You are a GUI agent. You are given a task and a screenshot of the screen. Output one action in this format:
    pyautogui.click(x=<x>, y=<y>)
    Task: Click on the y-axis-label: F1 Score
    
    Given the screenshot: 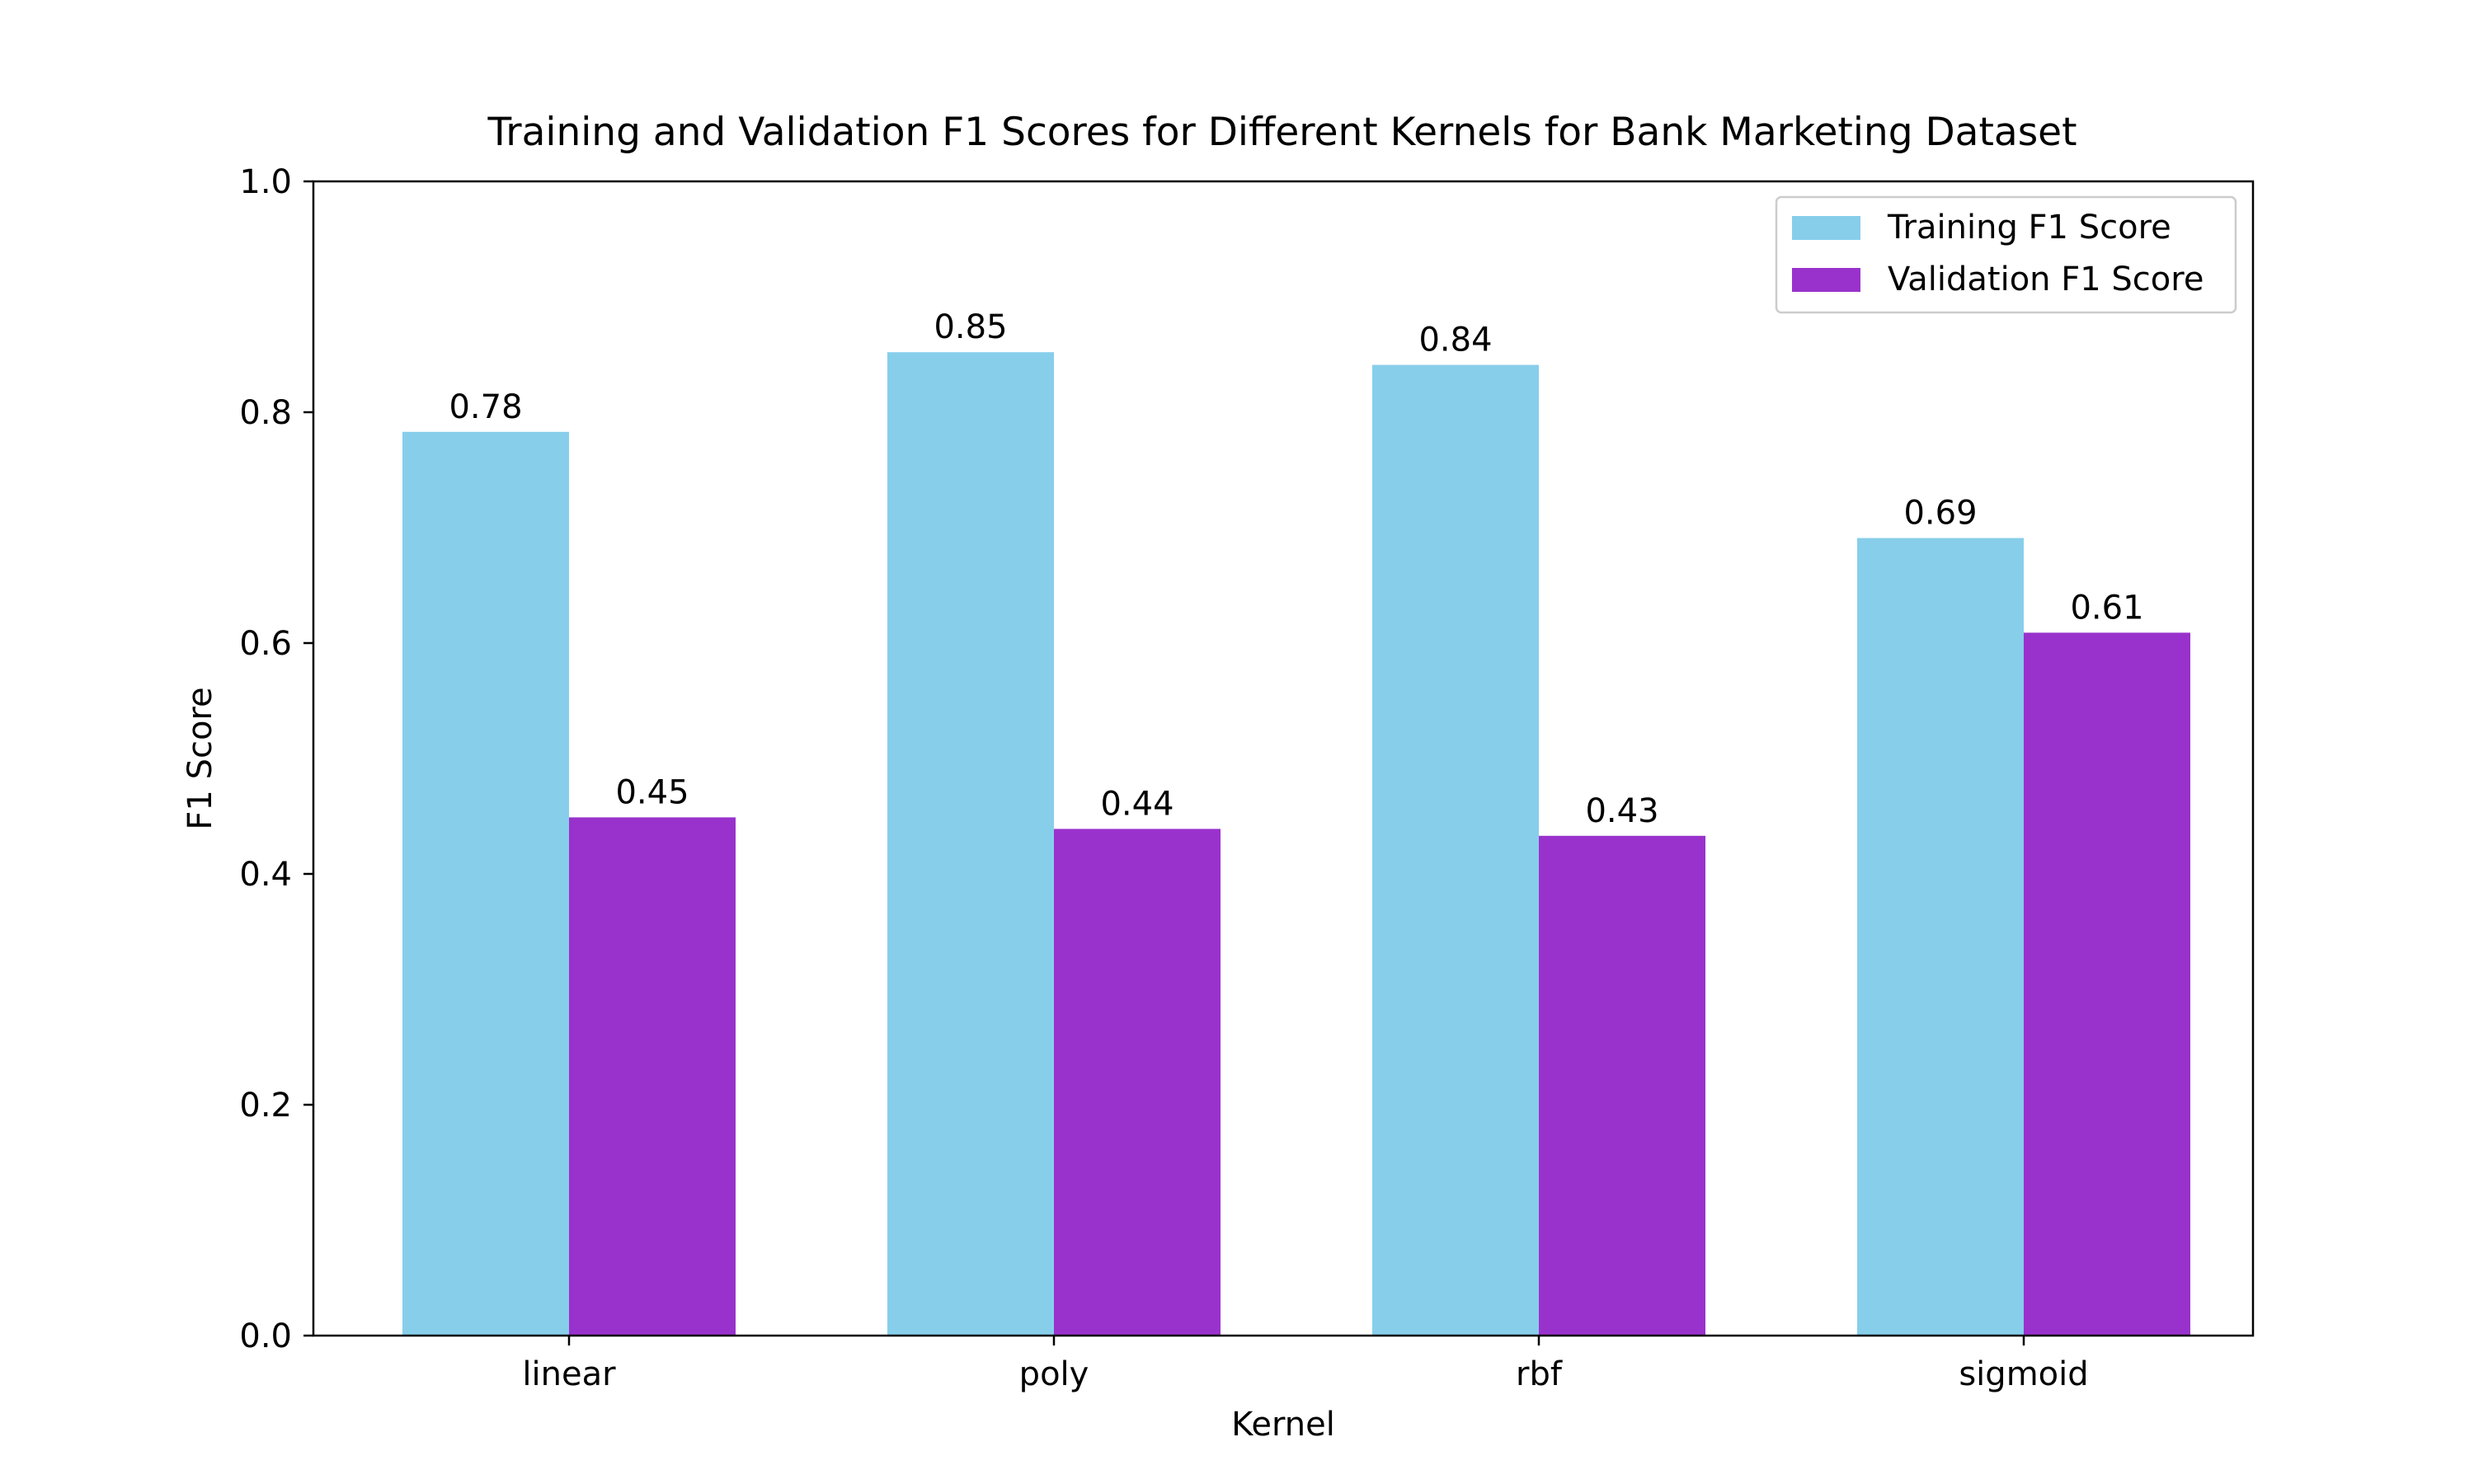 What is the action you would take?
    pyautogui.click(x=200, y=758)
    